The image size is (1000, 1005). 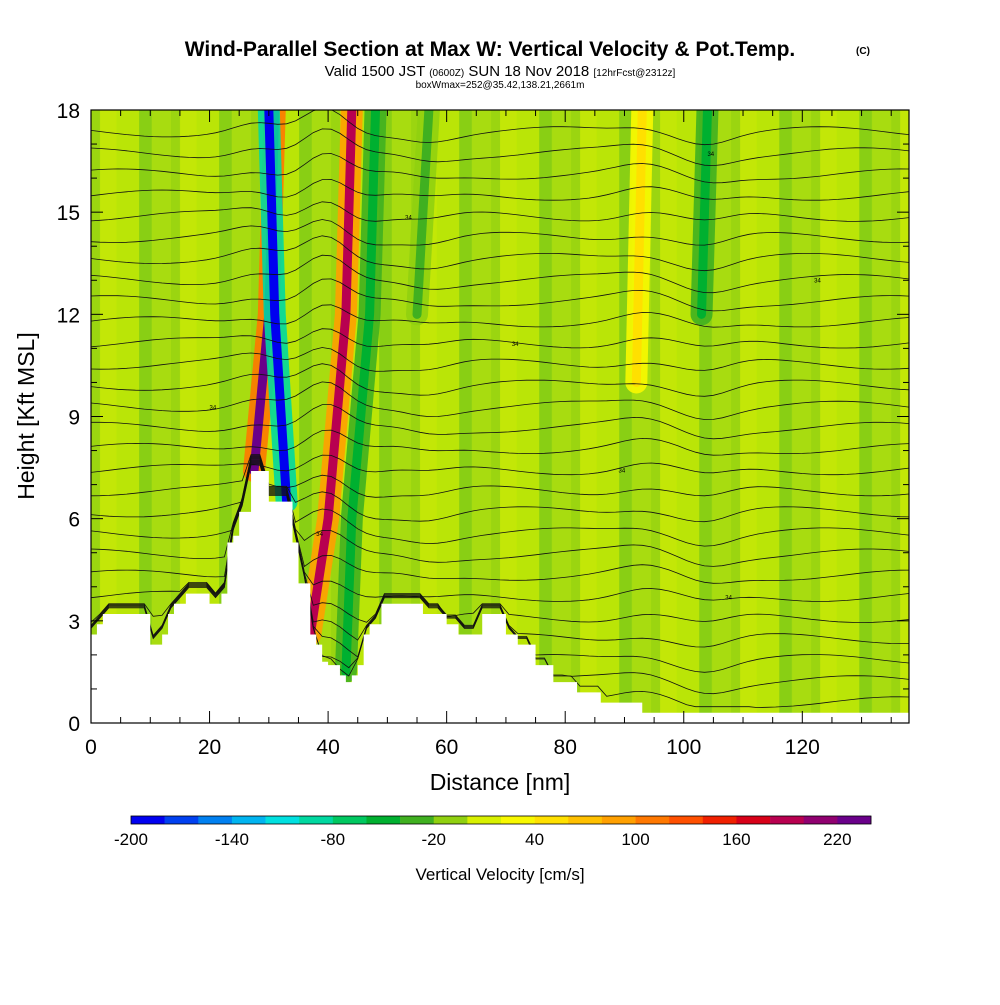 I want to click on colorbar-tick-label: 100, so click(x=635, y=839).